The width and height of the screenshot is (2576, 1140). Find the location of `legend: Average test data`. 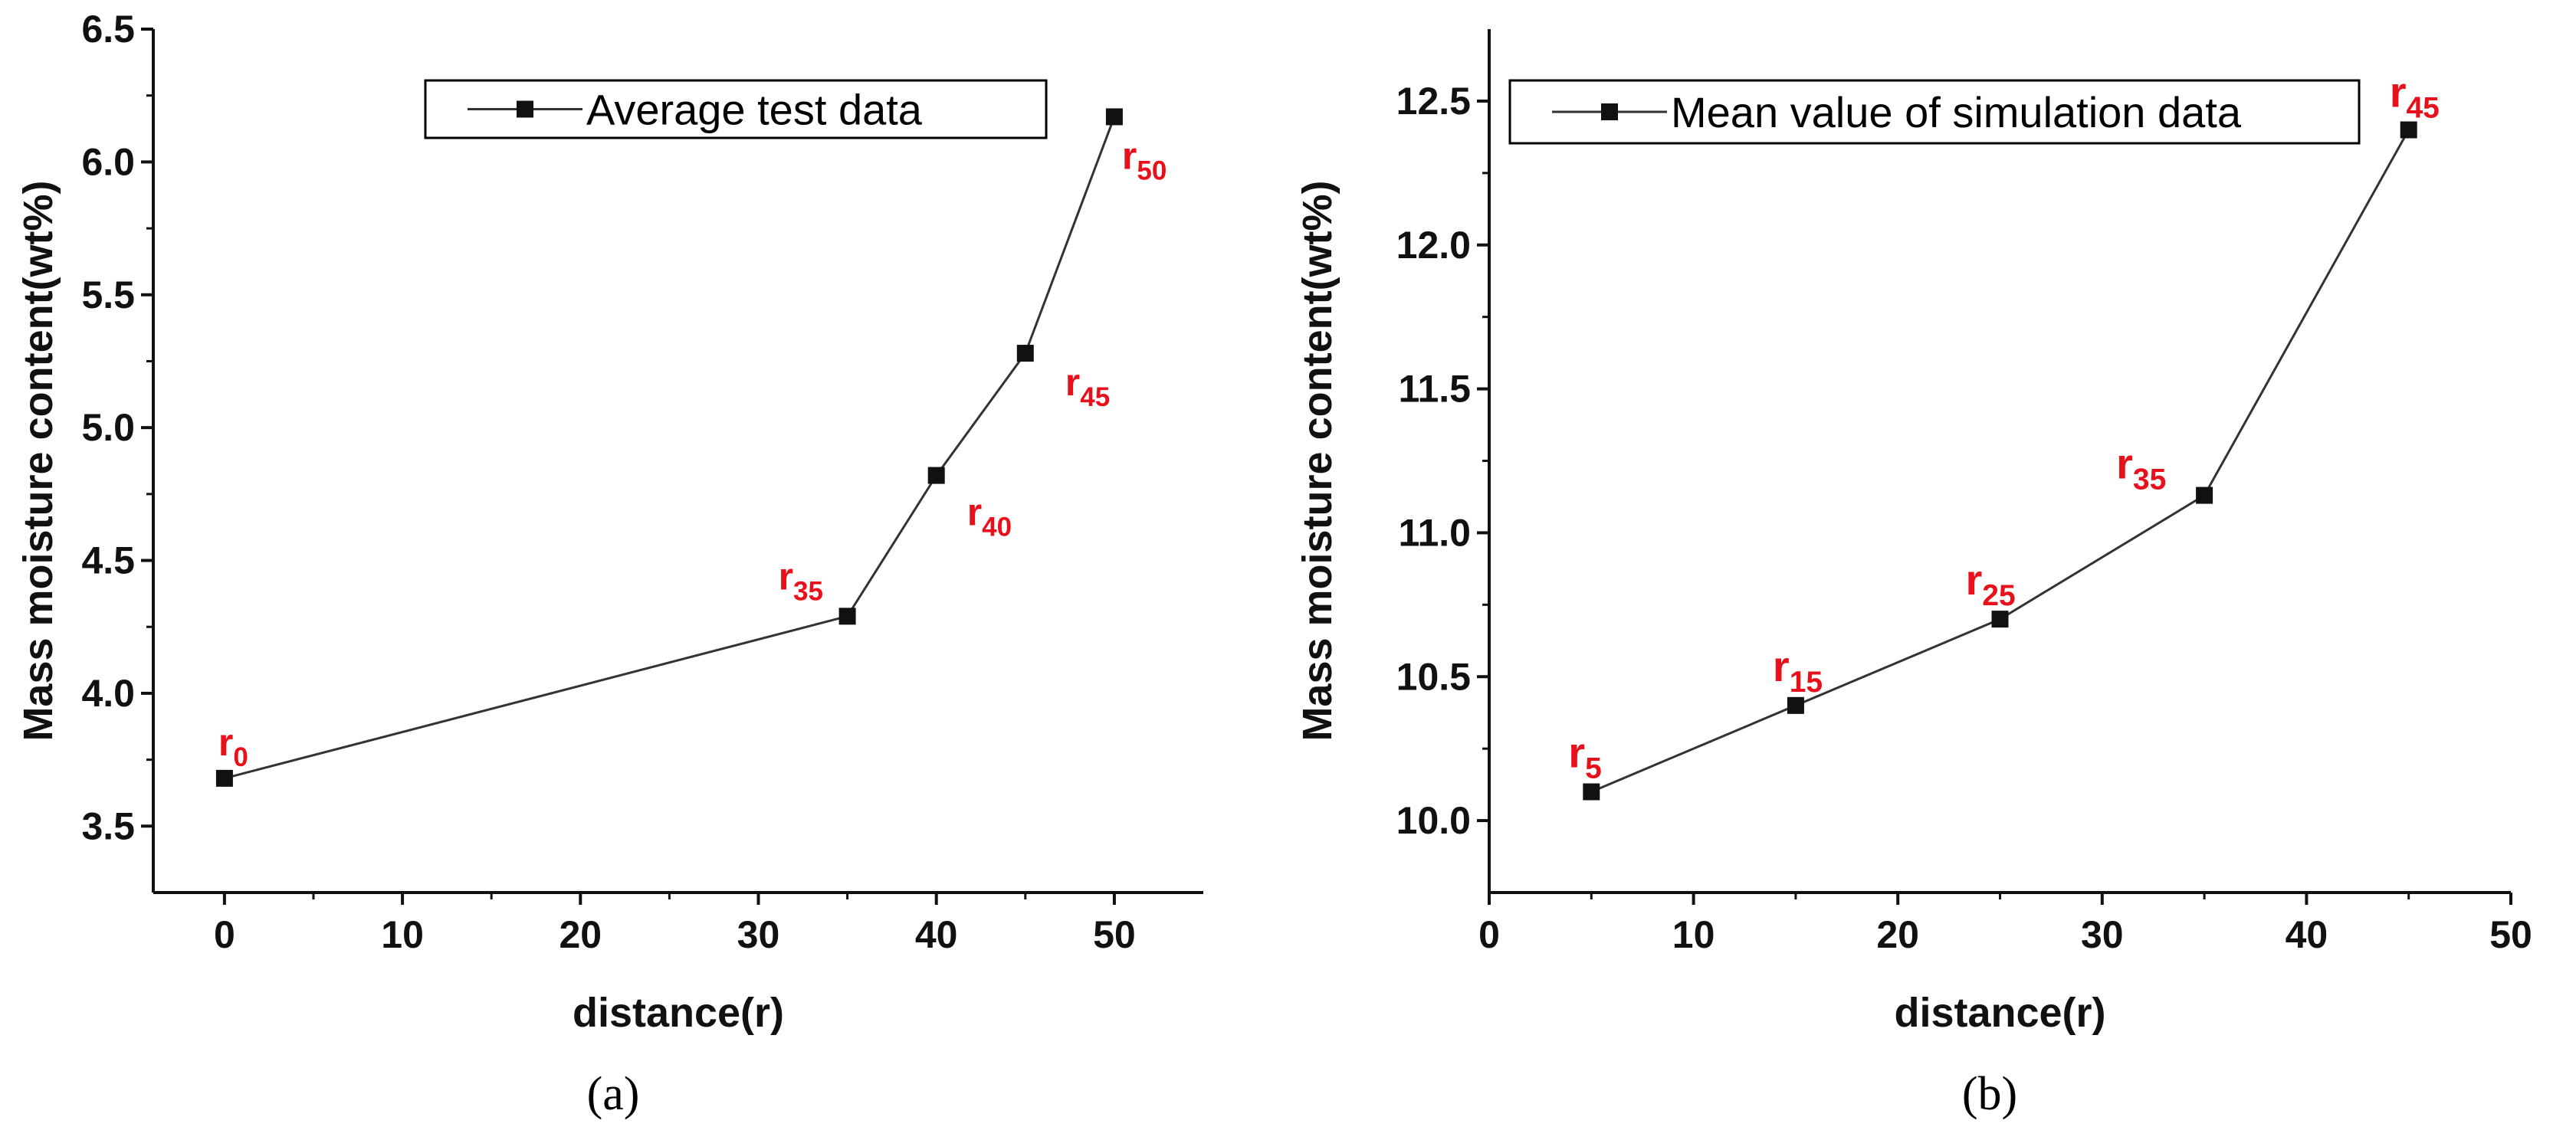

legend: Average test data is located at coordinates (736, 109).